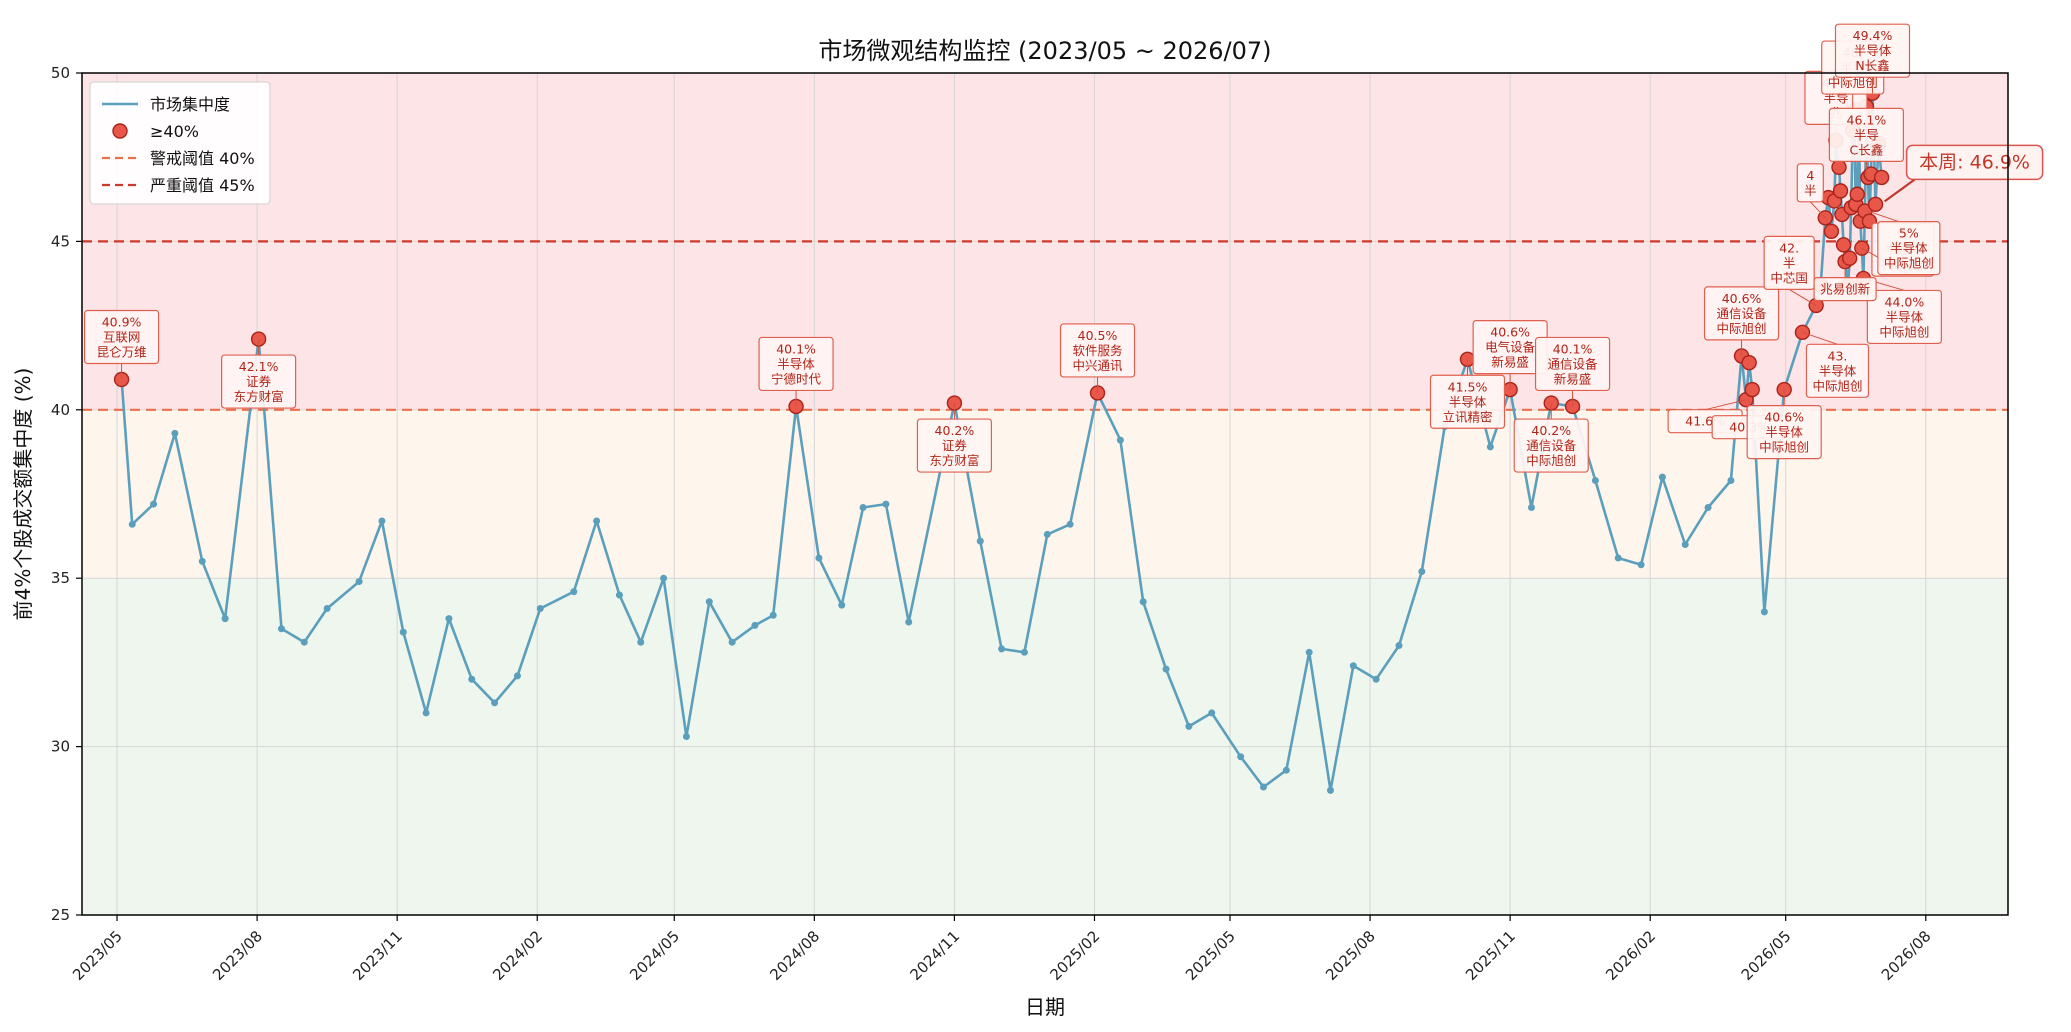 This screenshot has height=1032, width=2071. What do you see at coordinates (66, 494) in the screenshot?
I see `y-axis: 25 30 35 40 45 50` at bounding box center [66, 494].